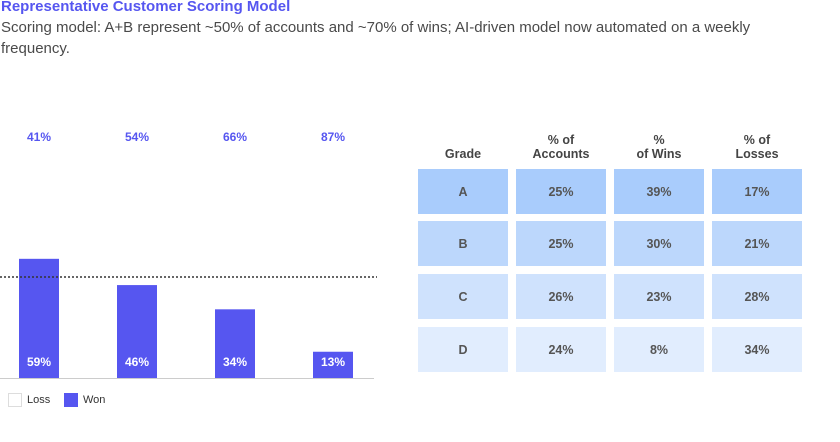  Describe the element at coordinates (659, 191) in the screenshot. I see `table-cell: 39%` at that location.